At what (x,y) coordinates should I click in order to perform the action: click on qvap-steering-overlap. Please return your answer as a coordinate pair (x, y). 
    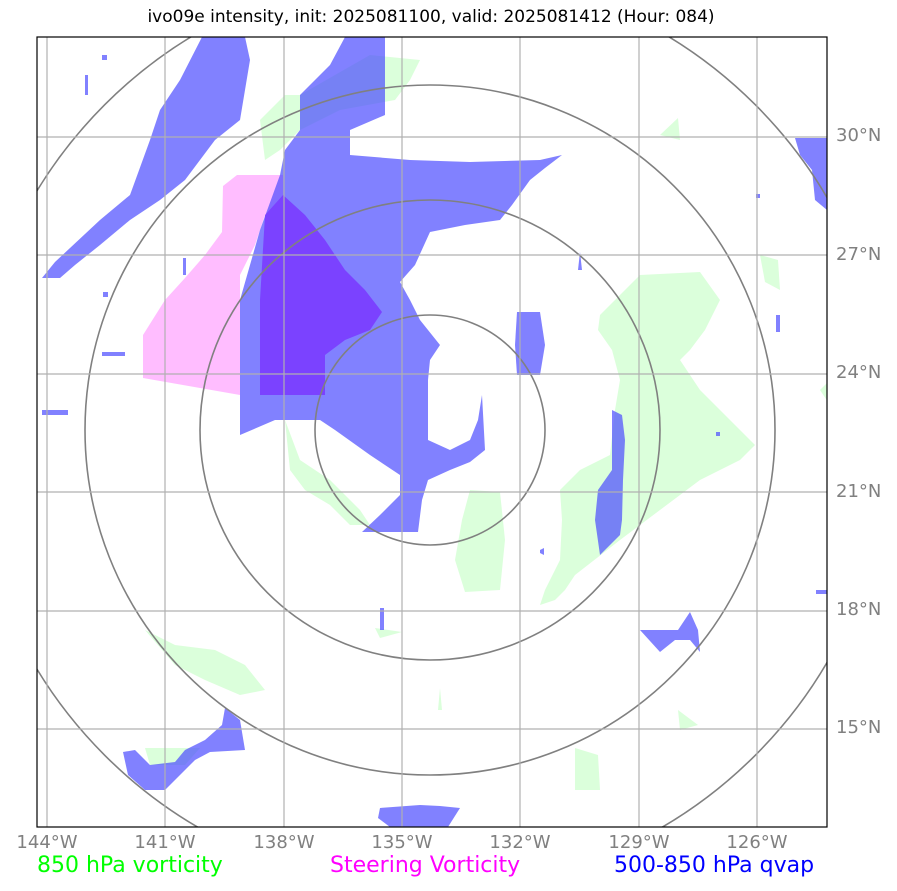
    Looking at the image, I should click on (321, 295).